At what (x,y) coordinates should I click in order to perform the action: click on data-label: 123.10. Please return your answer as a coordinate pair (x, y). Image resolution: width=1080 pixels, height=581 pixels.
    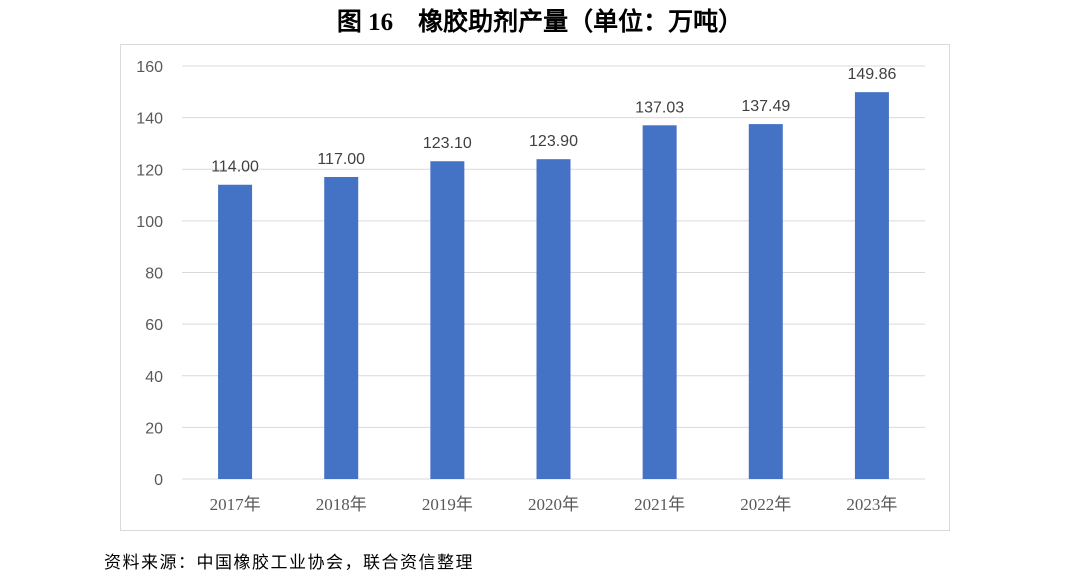
    Looking at the image, I should click on (447, 143).